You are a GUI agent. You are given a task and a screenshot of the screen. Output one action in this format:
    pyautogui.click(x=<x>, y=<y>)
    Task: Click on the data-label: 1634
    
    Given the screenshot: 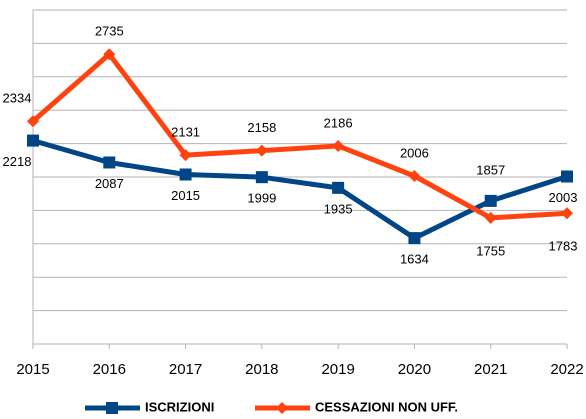 What is the action you would take?
    pyautogui.click(x=414, y=259)
    